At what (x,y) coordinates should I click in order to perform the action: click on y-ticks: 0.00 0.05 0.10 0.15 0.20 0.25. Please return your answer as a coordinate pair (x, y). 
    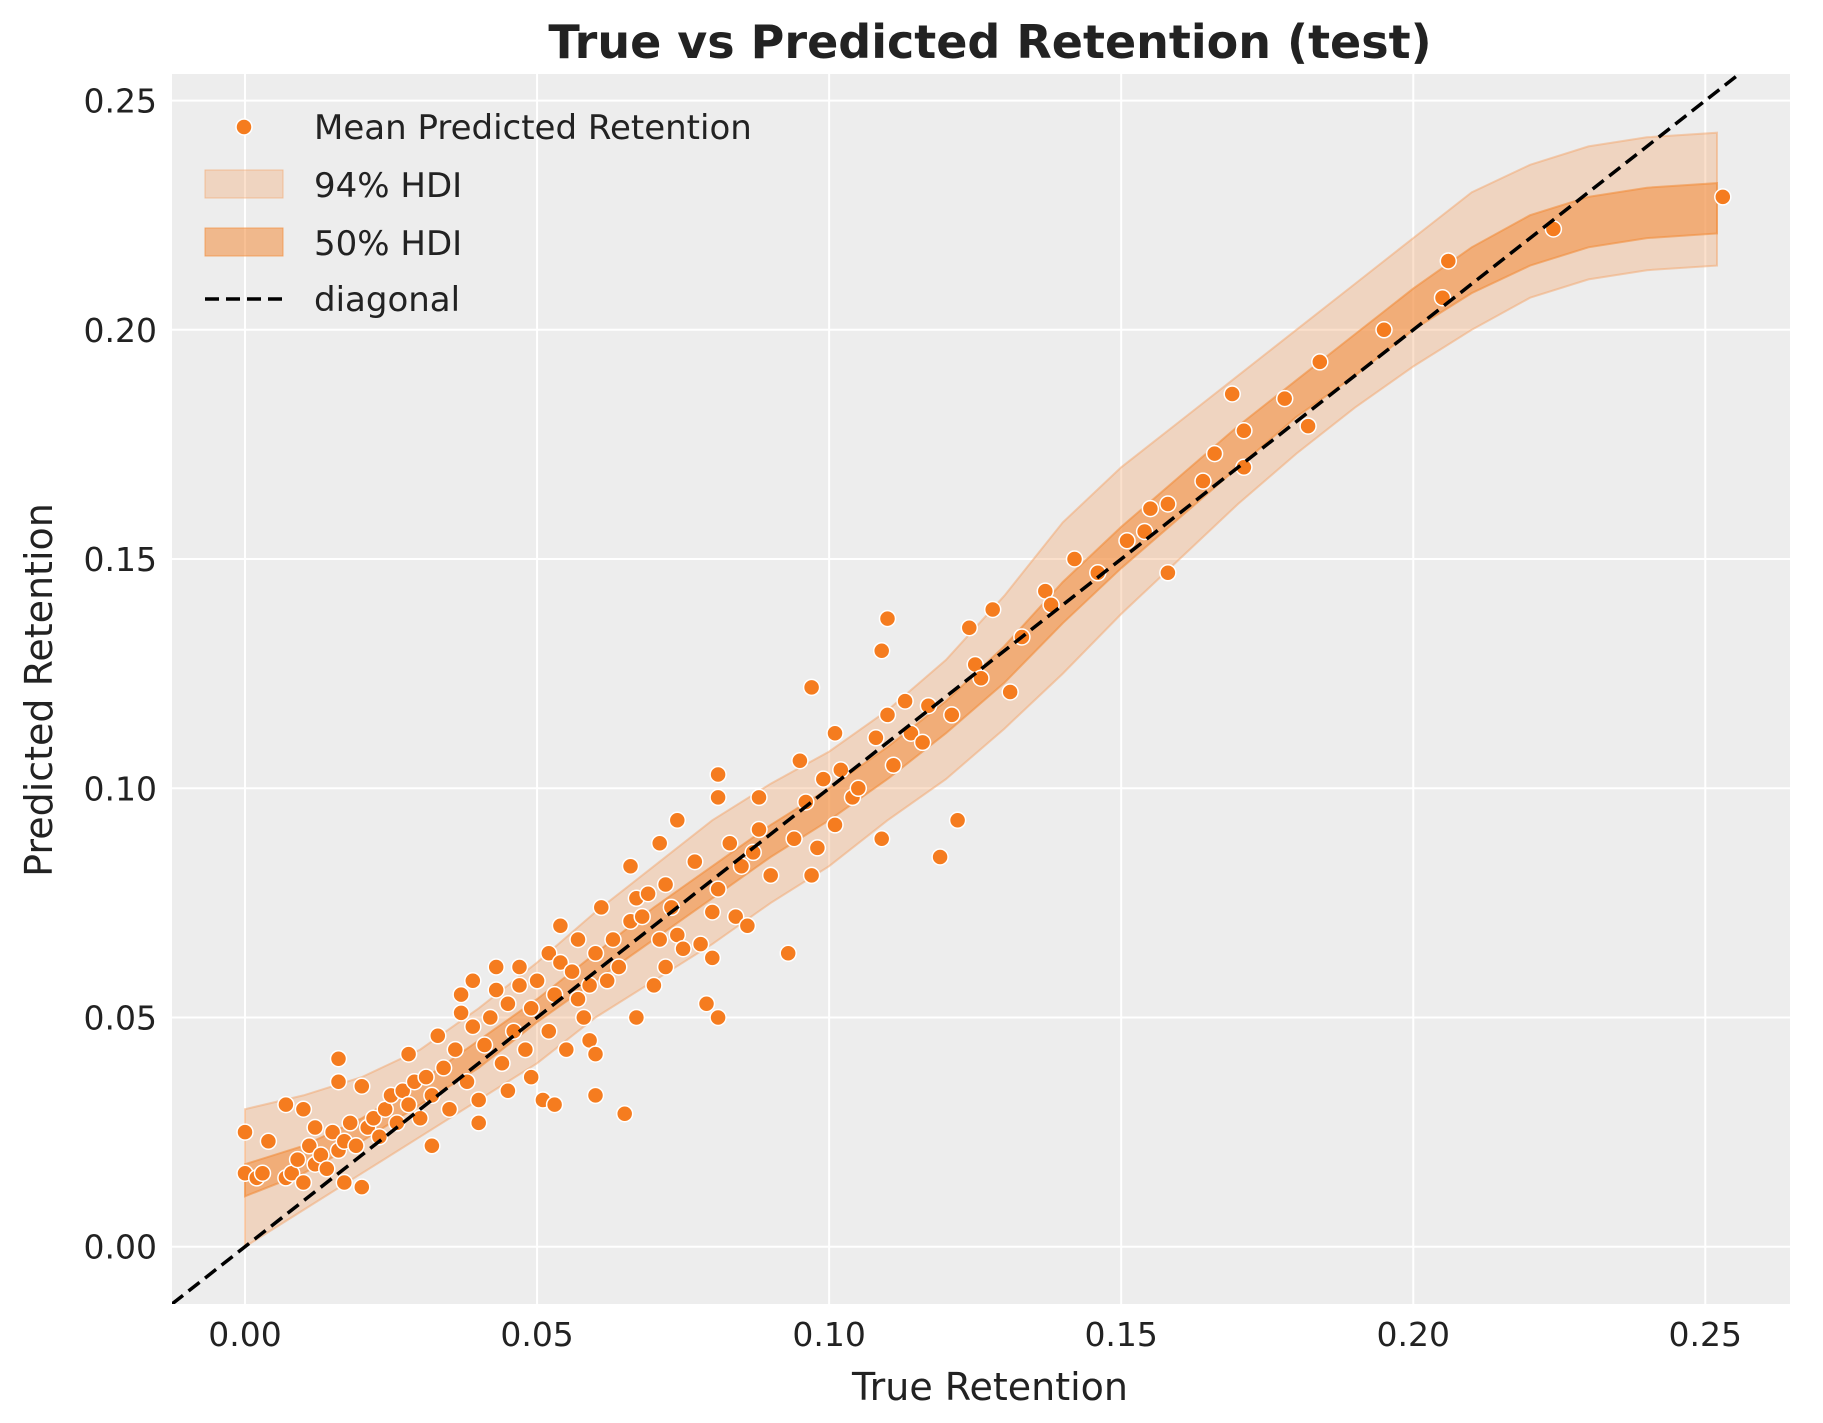
    Looking at the image, I should click on (120, 674).